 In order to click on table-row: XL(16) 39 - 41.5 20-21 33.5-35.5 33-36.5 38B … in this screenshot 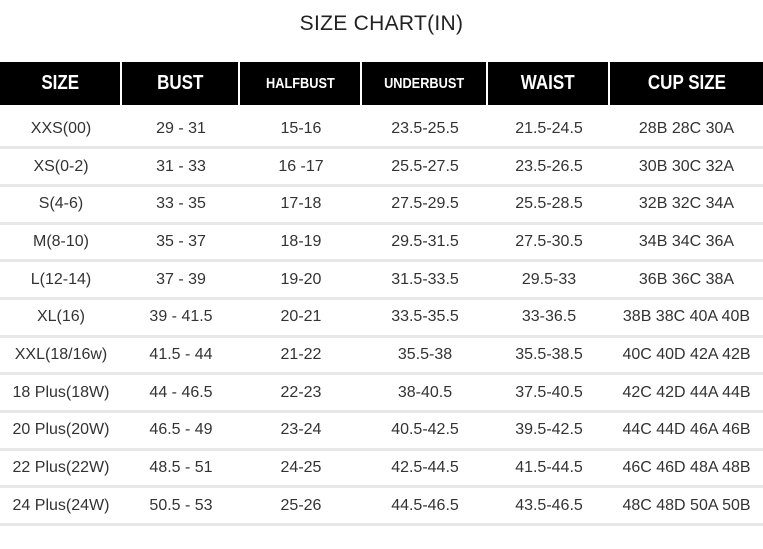, I will do `click(381, 319)`.